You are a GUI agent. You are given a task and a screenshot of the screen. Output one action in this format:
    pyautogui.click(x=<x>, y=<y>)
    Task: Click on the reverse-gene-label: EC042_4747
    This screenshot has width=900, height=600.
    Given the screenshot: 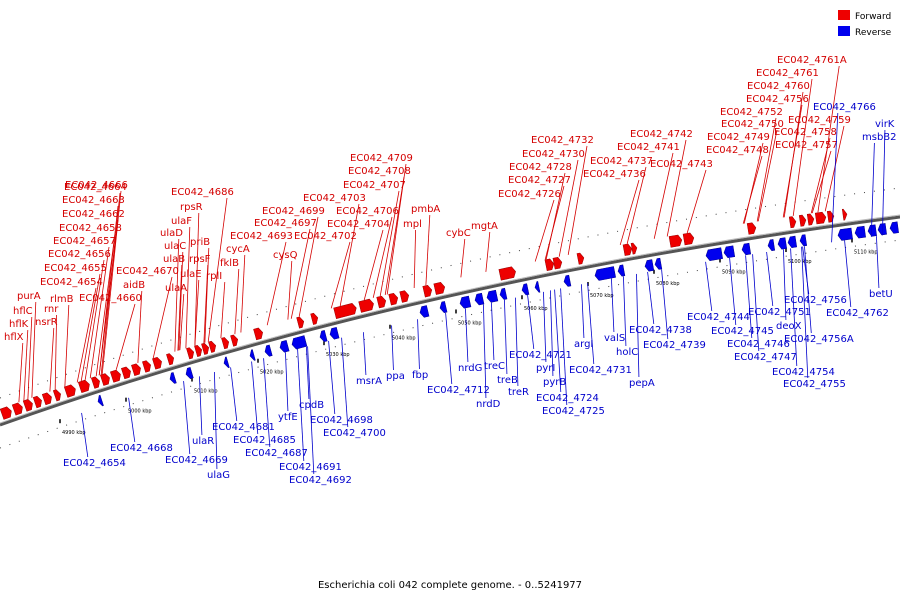 What is the action you would take?
    pyautogui.click(x=765, y=357)
    